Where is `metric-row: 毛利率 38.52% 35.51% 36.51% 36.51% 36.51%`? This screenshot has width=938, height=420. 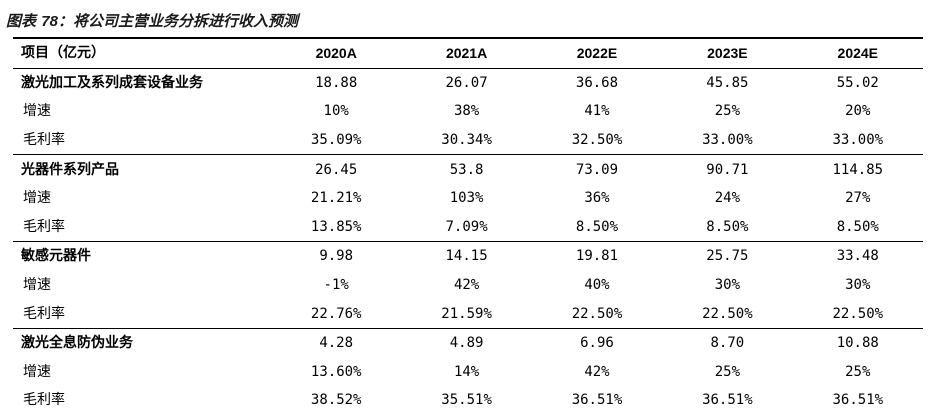 metric-row: 毛利率 38.52% 35.51% 36.51% 36.51% 36.51% is located at coordinates (468, 400).